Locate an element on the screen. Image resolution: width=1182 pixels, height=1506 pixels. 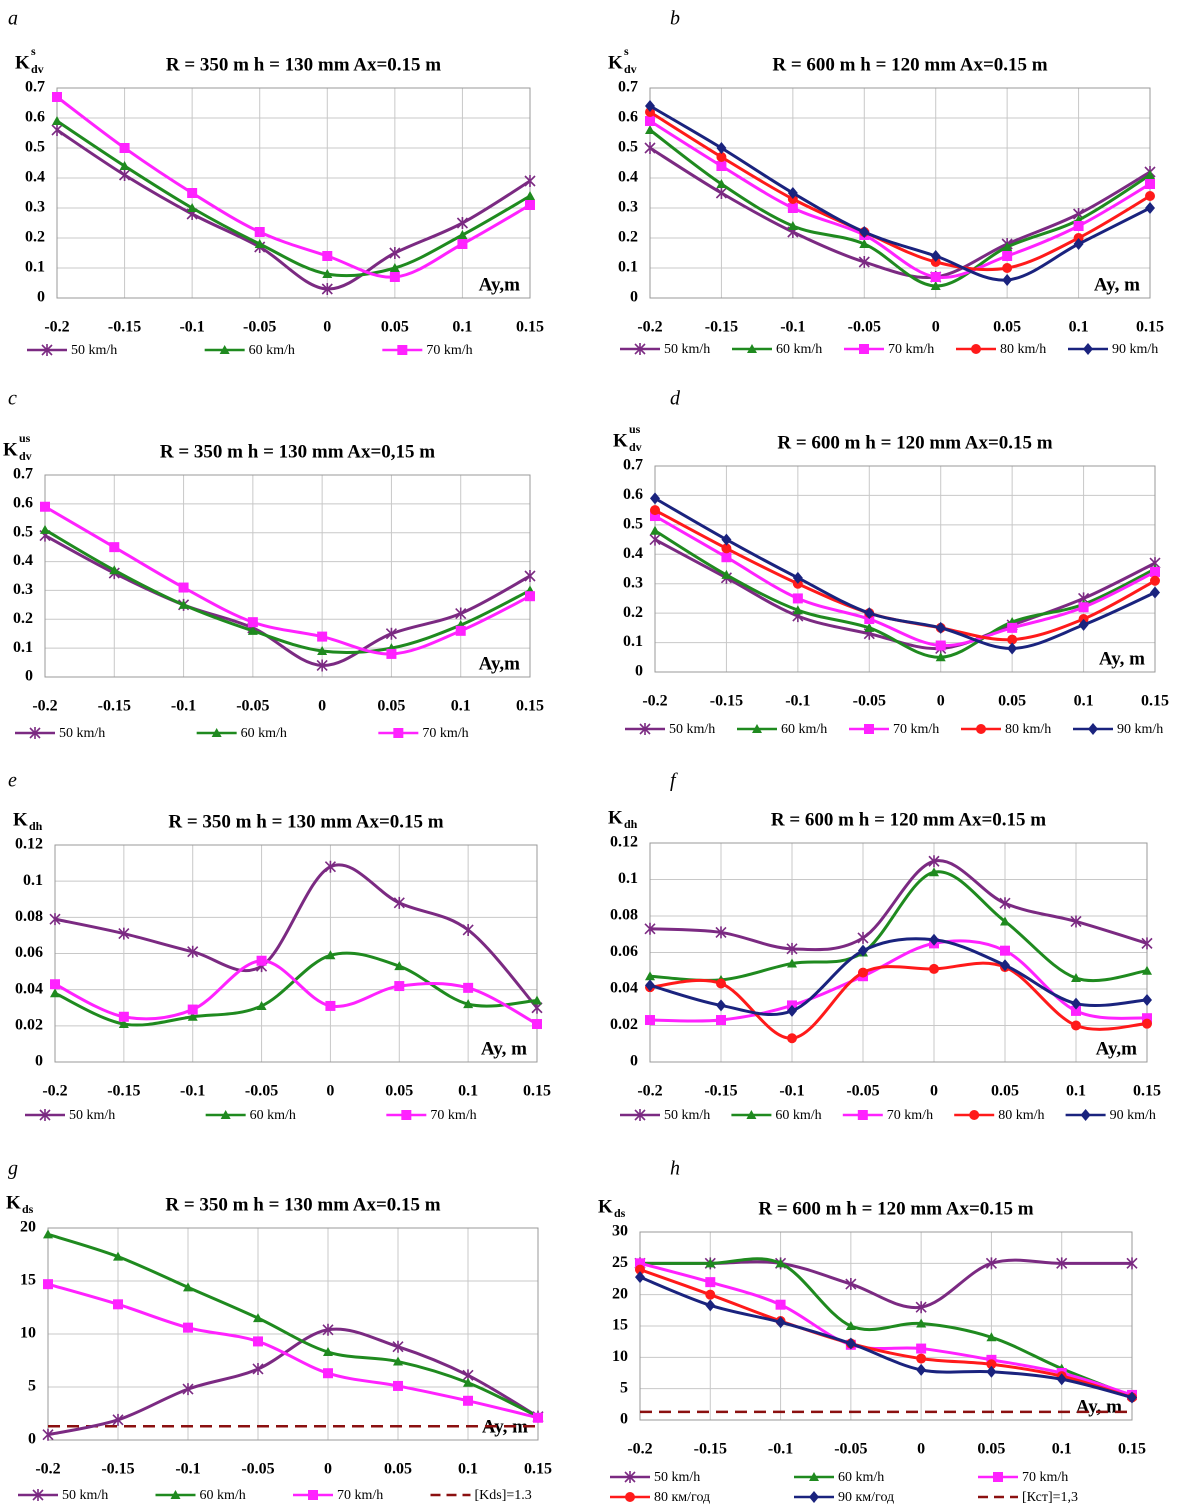
y-tick-label: 0.04 is located at coordinates (624, 988).